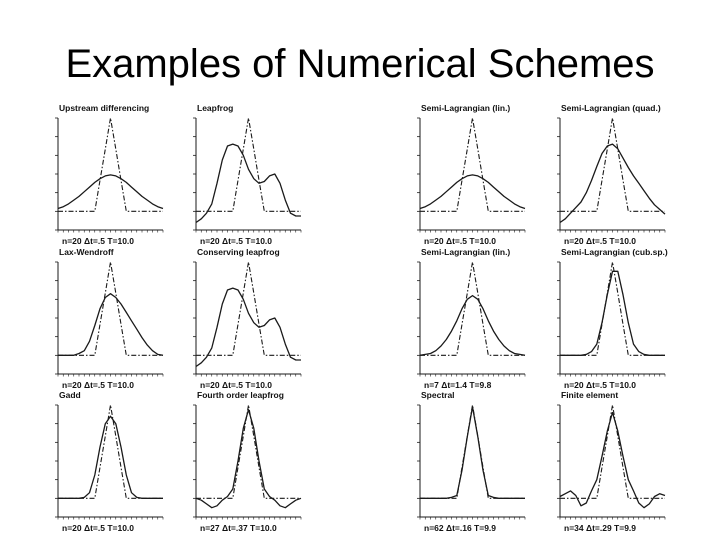 This screenshot has height=540, width=720. I want to click on panel-11: Spectral n=62 Δt=.16 T=9.9, so click(471, 461).